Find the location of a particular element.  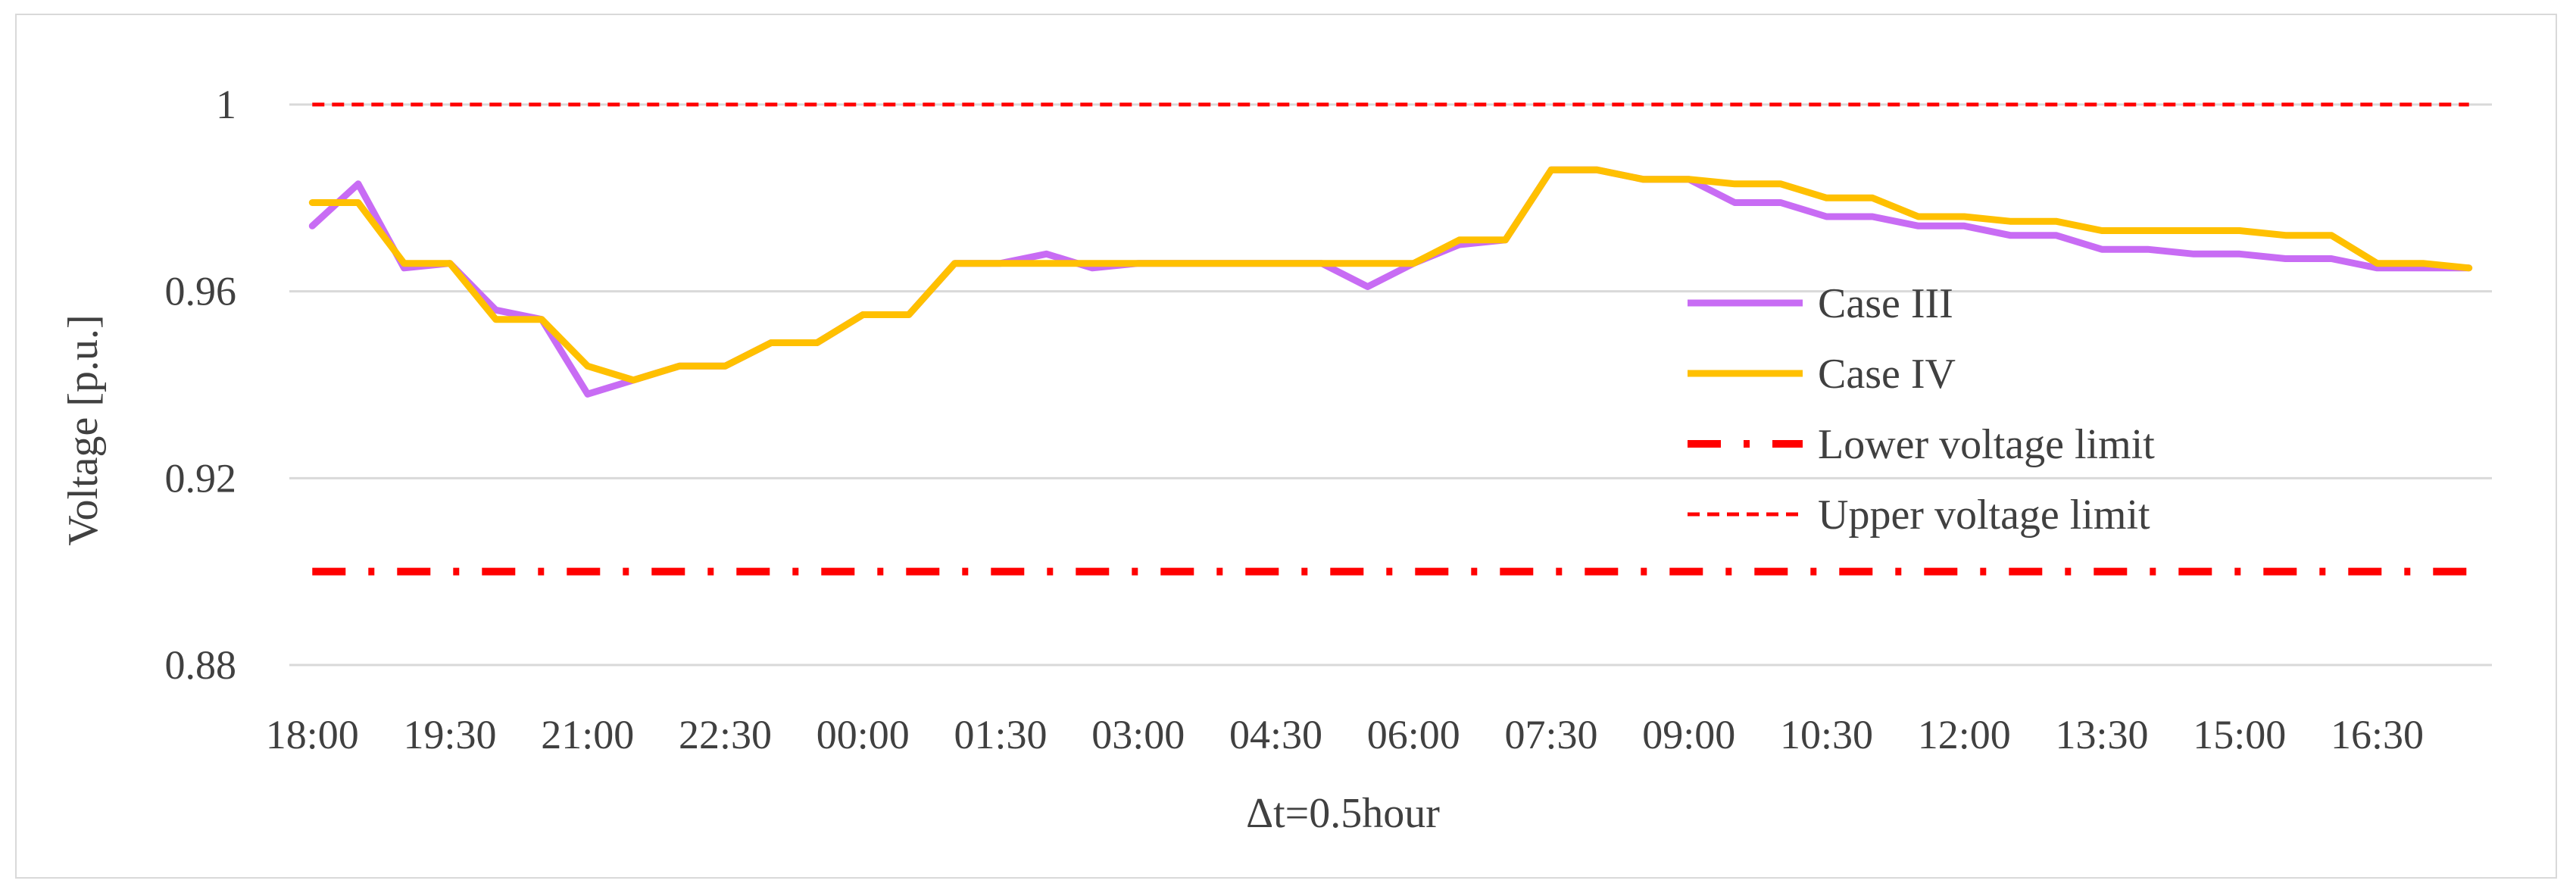

y-tick-label: 0.92 is located at coordinates (201, 478).